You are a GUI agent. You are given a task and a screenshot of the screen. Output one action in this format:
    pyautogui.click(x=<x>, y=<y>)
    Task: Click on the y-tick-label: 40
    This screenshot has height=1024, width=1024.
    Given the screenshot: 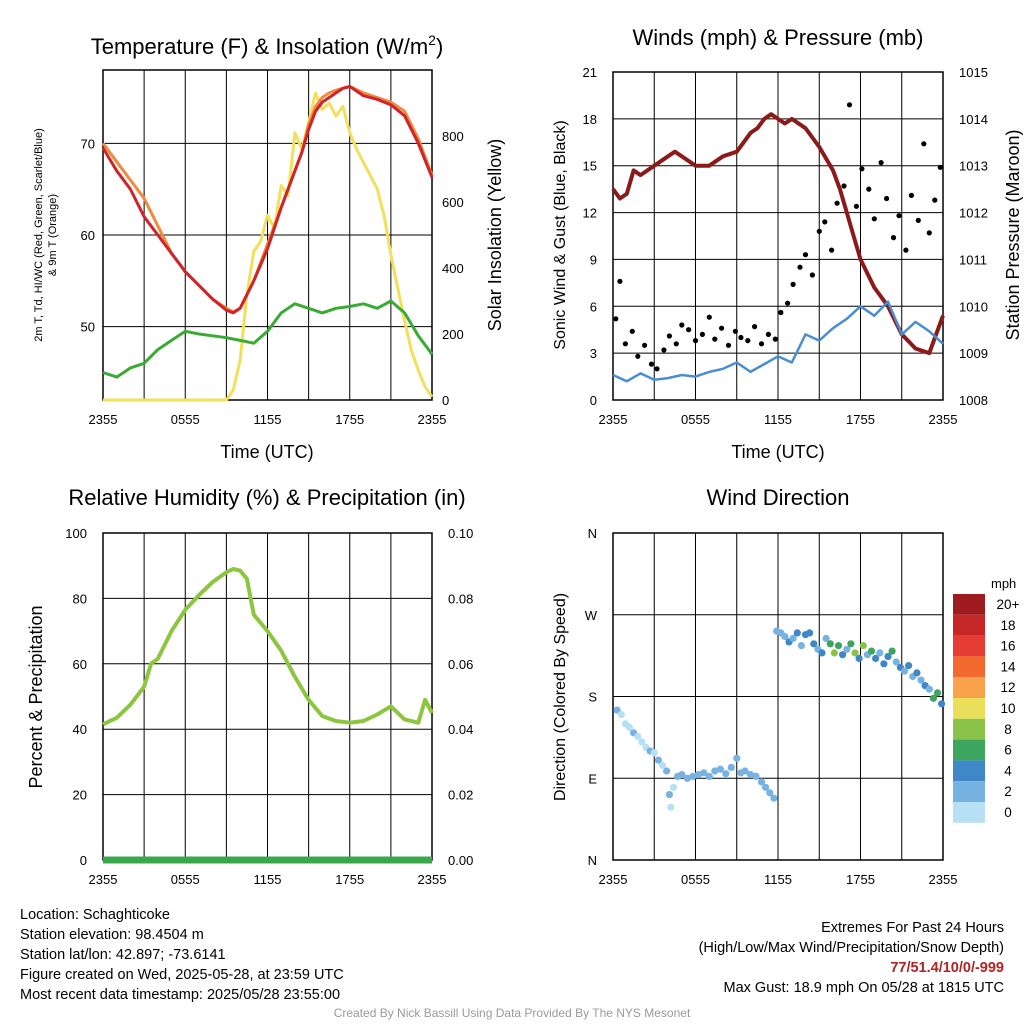 What is the action you would take?
    pyautogui.click(x=80, y=729)
    